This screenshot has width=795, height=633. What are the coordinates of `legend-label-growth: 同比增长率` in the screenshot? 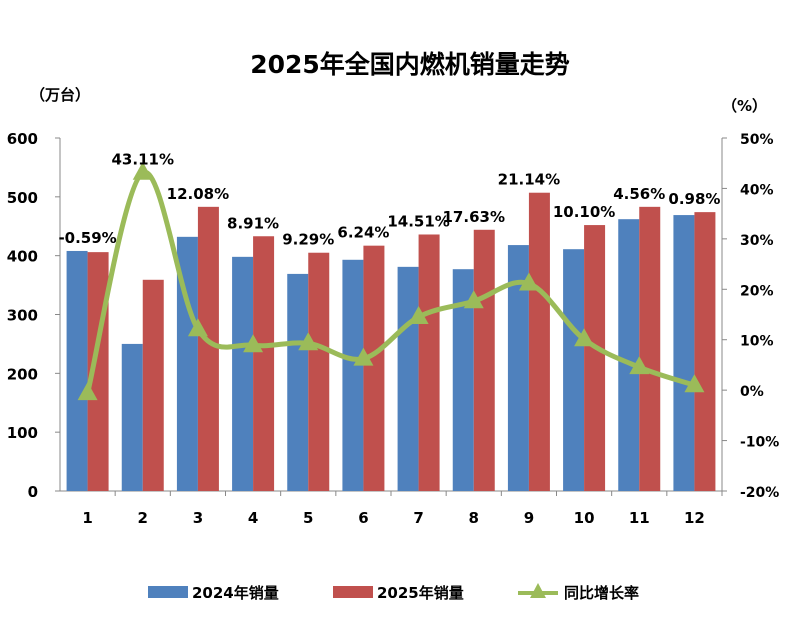 It's located at (601, 593).